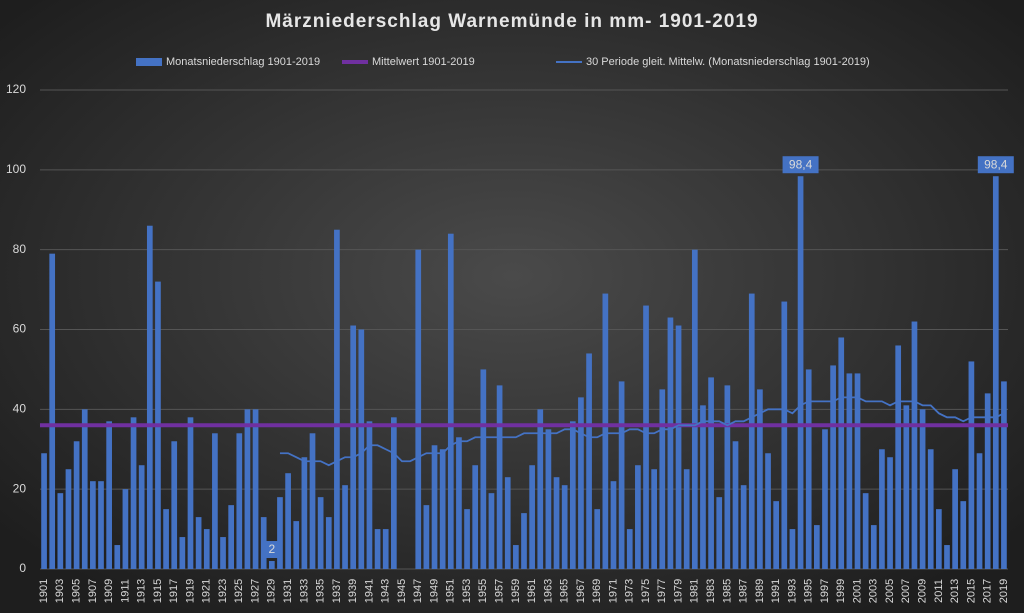 The height and width of the screenshot is (613, 1024). Describe the element at coordinates (857, 591) in the screenshot. I see `x-tick-label: 2001` at that location.